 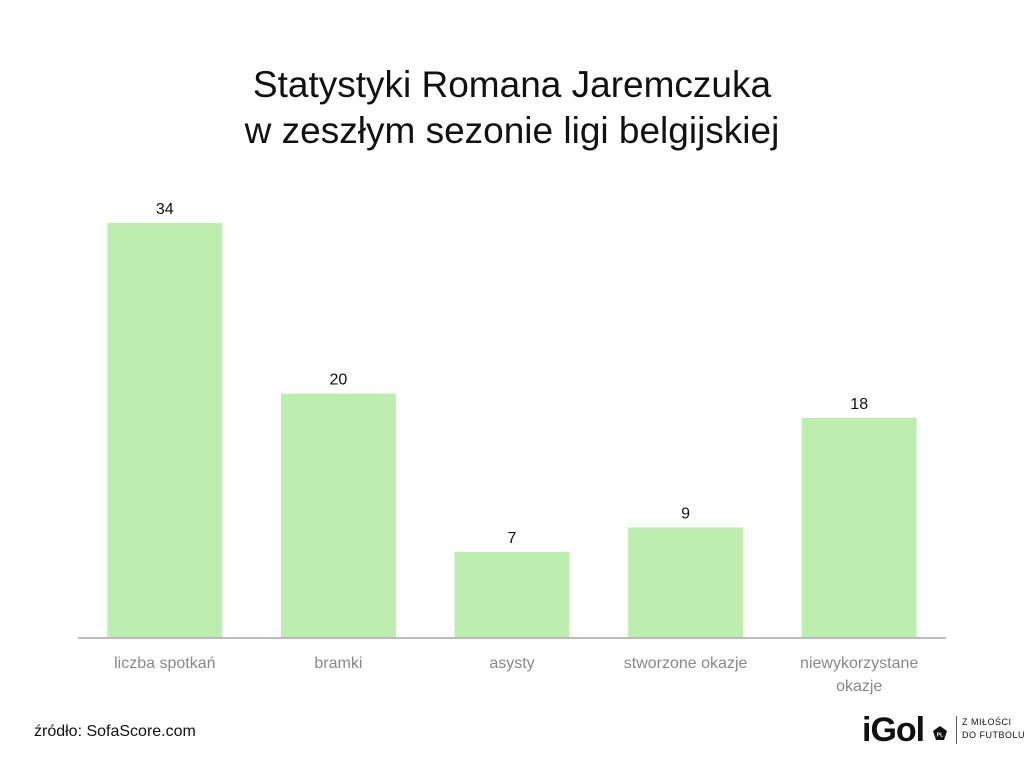 I want to click on logo-divider, so click(x=956, y=730).